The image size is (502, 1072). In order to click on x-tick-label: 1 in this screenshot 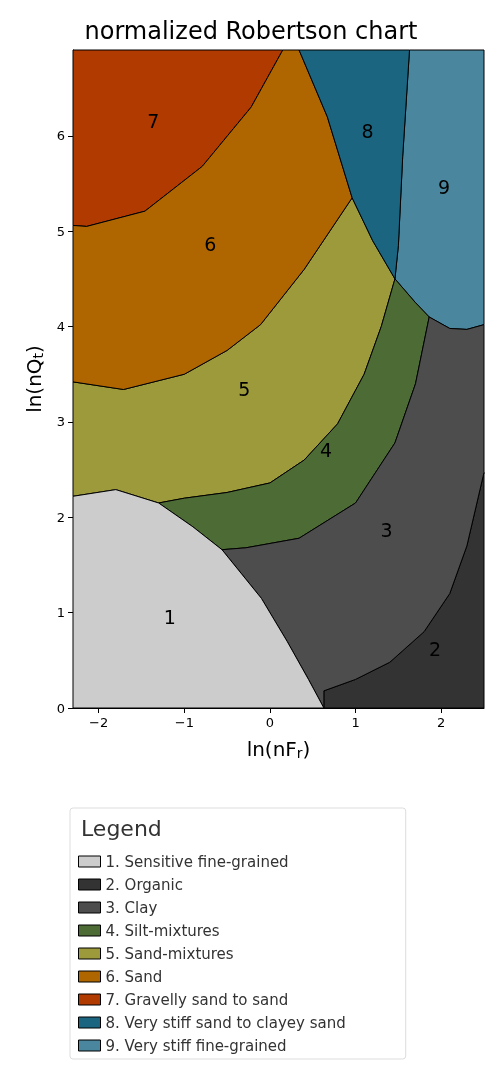, I will do `click(355, 722)`.